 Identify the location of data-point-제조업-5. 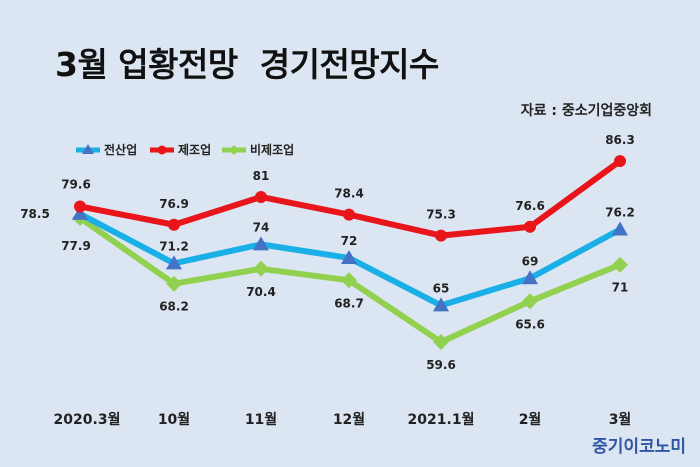
(530, 226).